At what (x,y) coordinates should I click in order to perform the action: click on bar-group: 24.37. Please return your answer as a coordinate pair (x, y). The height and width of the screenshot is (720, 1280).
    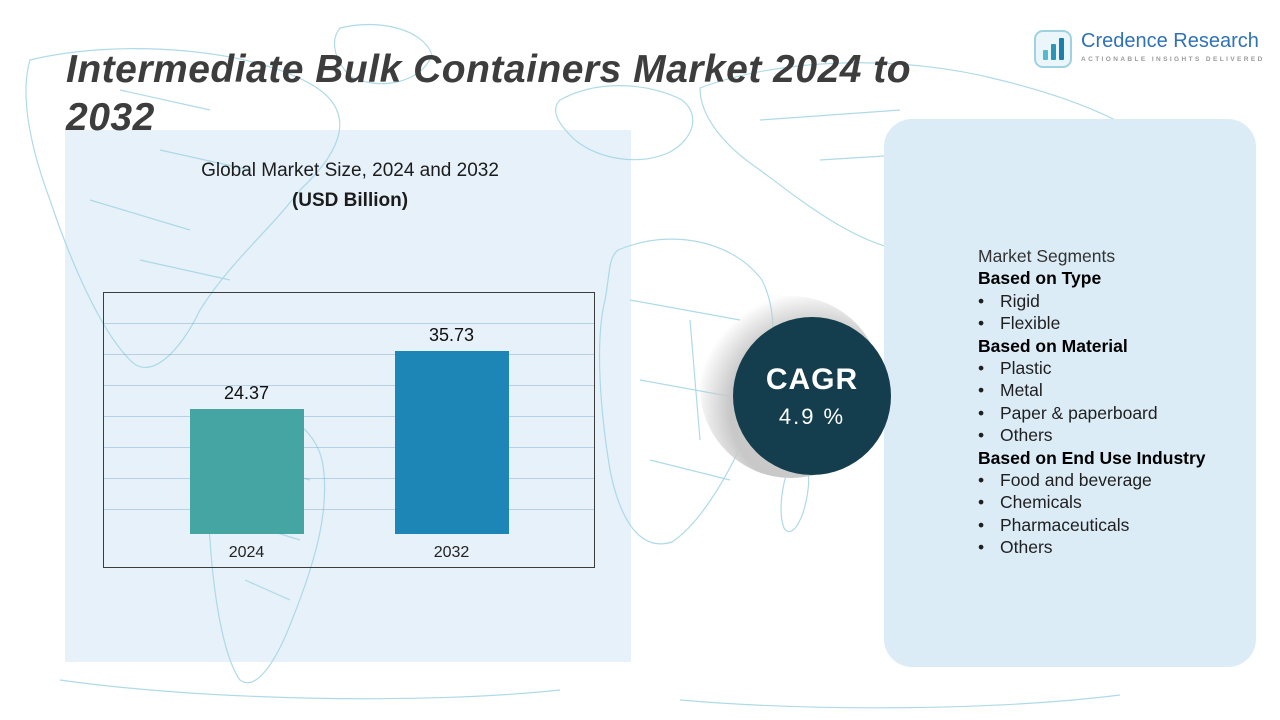
    Looking at the image, I should click on (246, 458).